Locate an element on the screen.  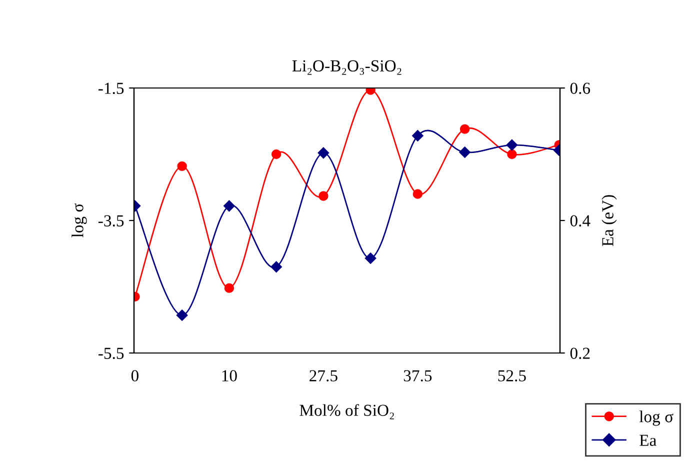
chart-title: Li₂O-B₂O₃-SiO₂ is located at coordinates (347, 67).